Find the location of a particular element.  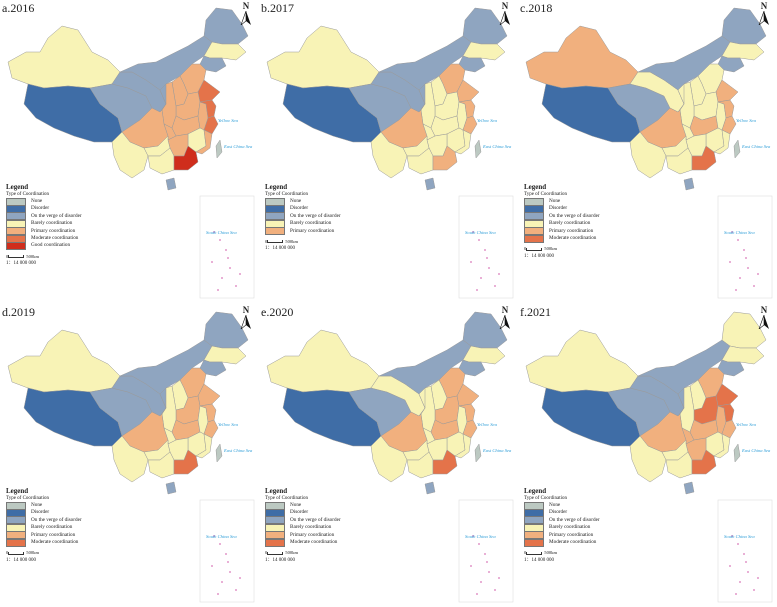

panel-title: b.2017 is located at coordinates (277, 8).